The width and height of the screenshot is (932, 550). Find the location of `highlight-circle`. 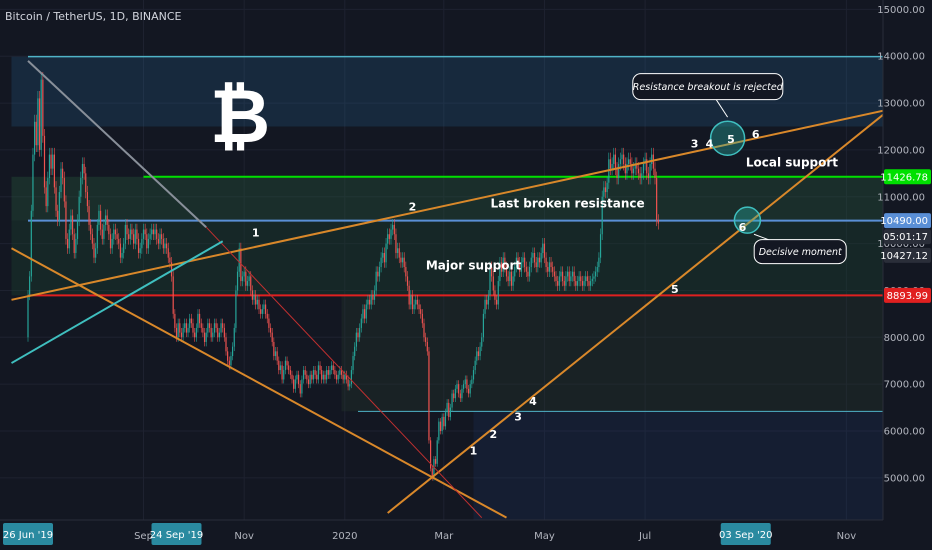

highlight-circle is located at coordinates (727, 138).